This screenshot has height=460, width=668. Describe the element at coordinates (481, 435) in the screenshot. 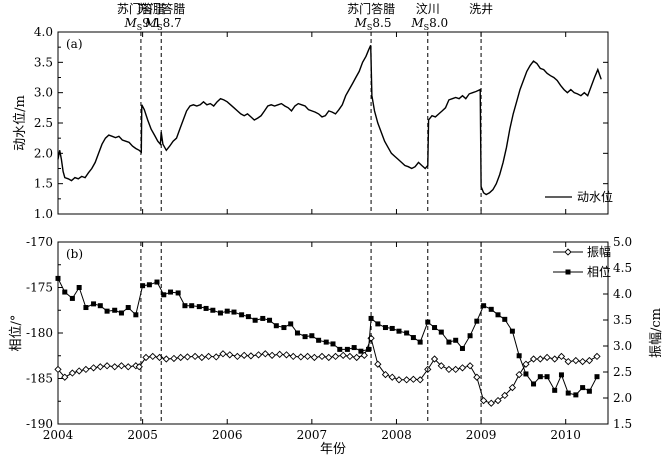

I see `x-tick-label: 2009` at that location.